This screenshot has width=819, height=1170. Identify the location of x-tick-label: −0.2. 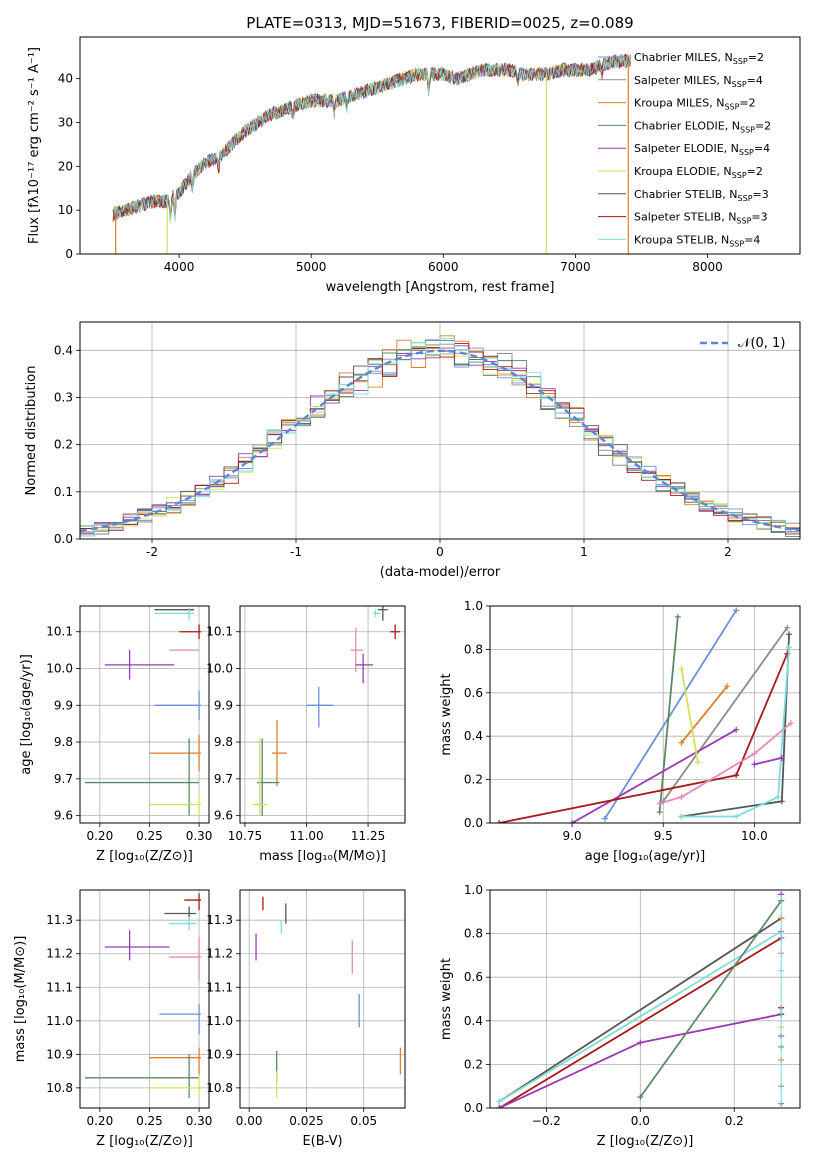
(546, 1121).